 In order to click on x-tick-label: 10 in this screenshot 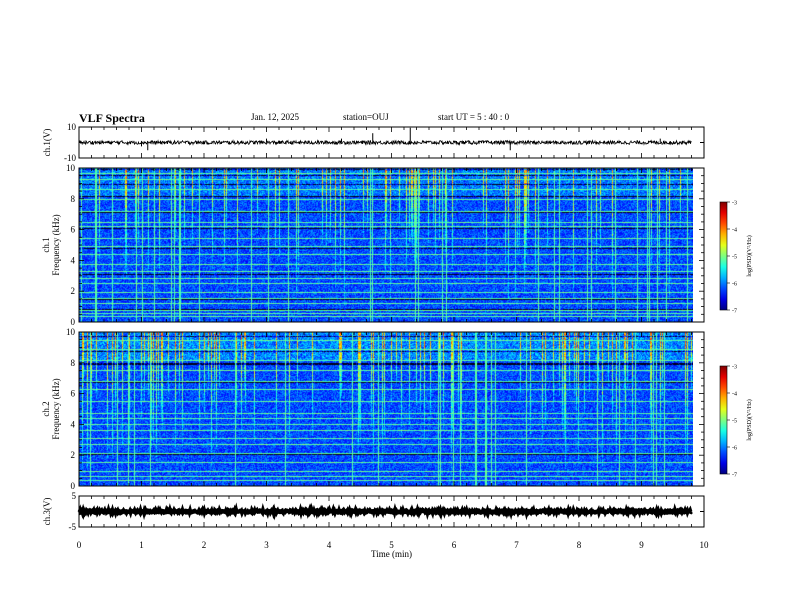, I will do `click(705, 545)`.